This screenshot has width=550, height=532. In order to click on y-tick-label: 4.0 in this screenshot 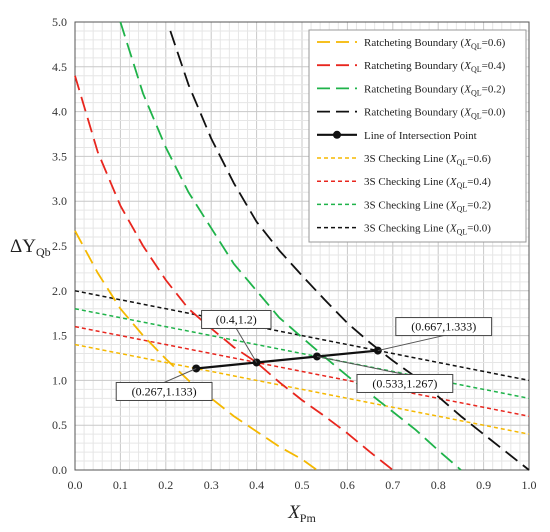, I will do `click(59, 112)`.